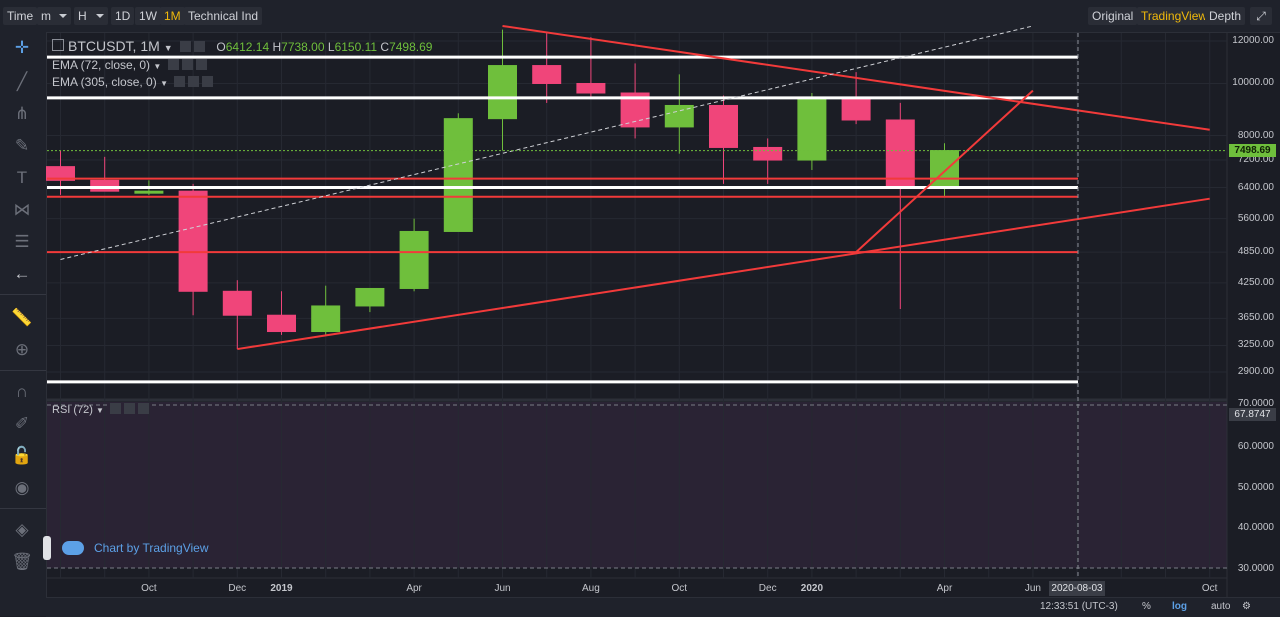 Image resolution: width=1280 pixels, height=617 pixels. I want to click on ema2-label: EMA (305, close, 0), so click(104, 82).